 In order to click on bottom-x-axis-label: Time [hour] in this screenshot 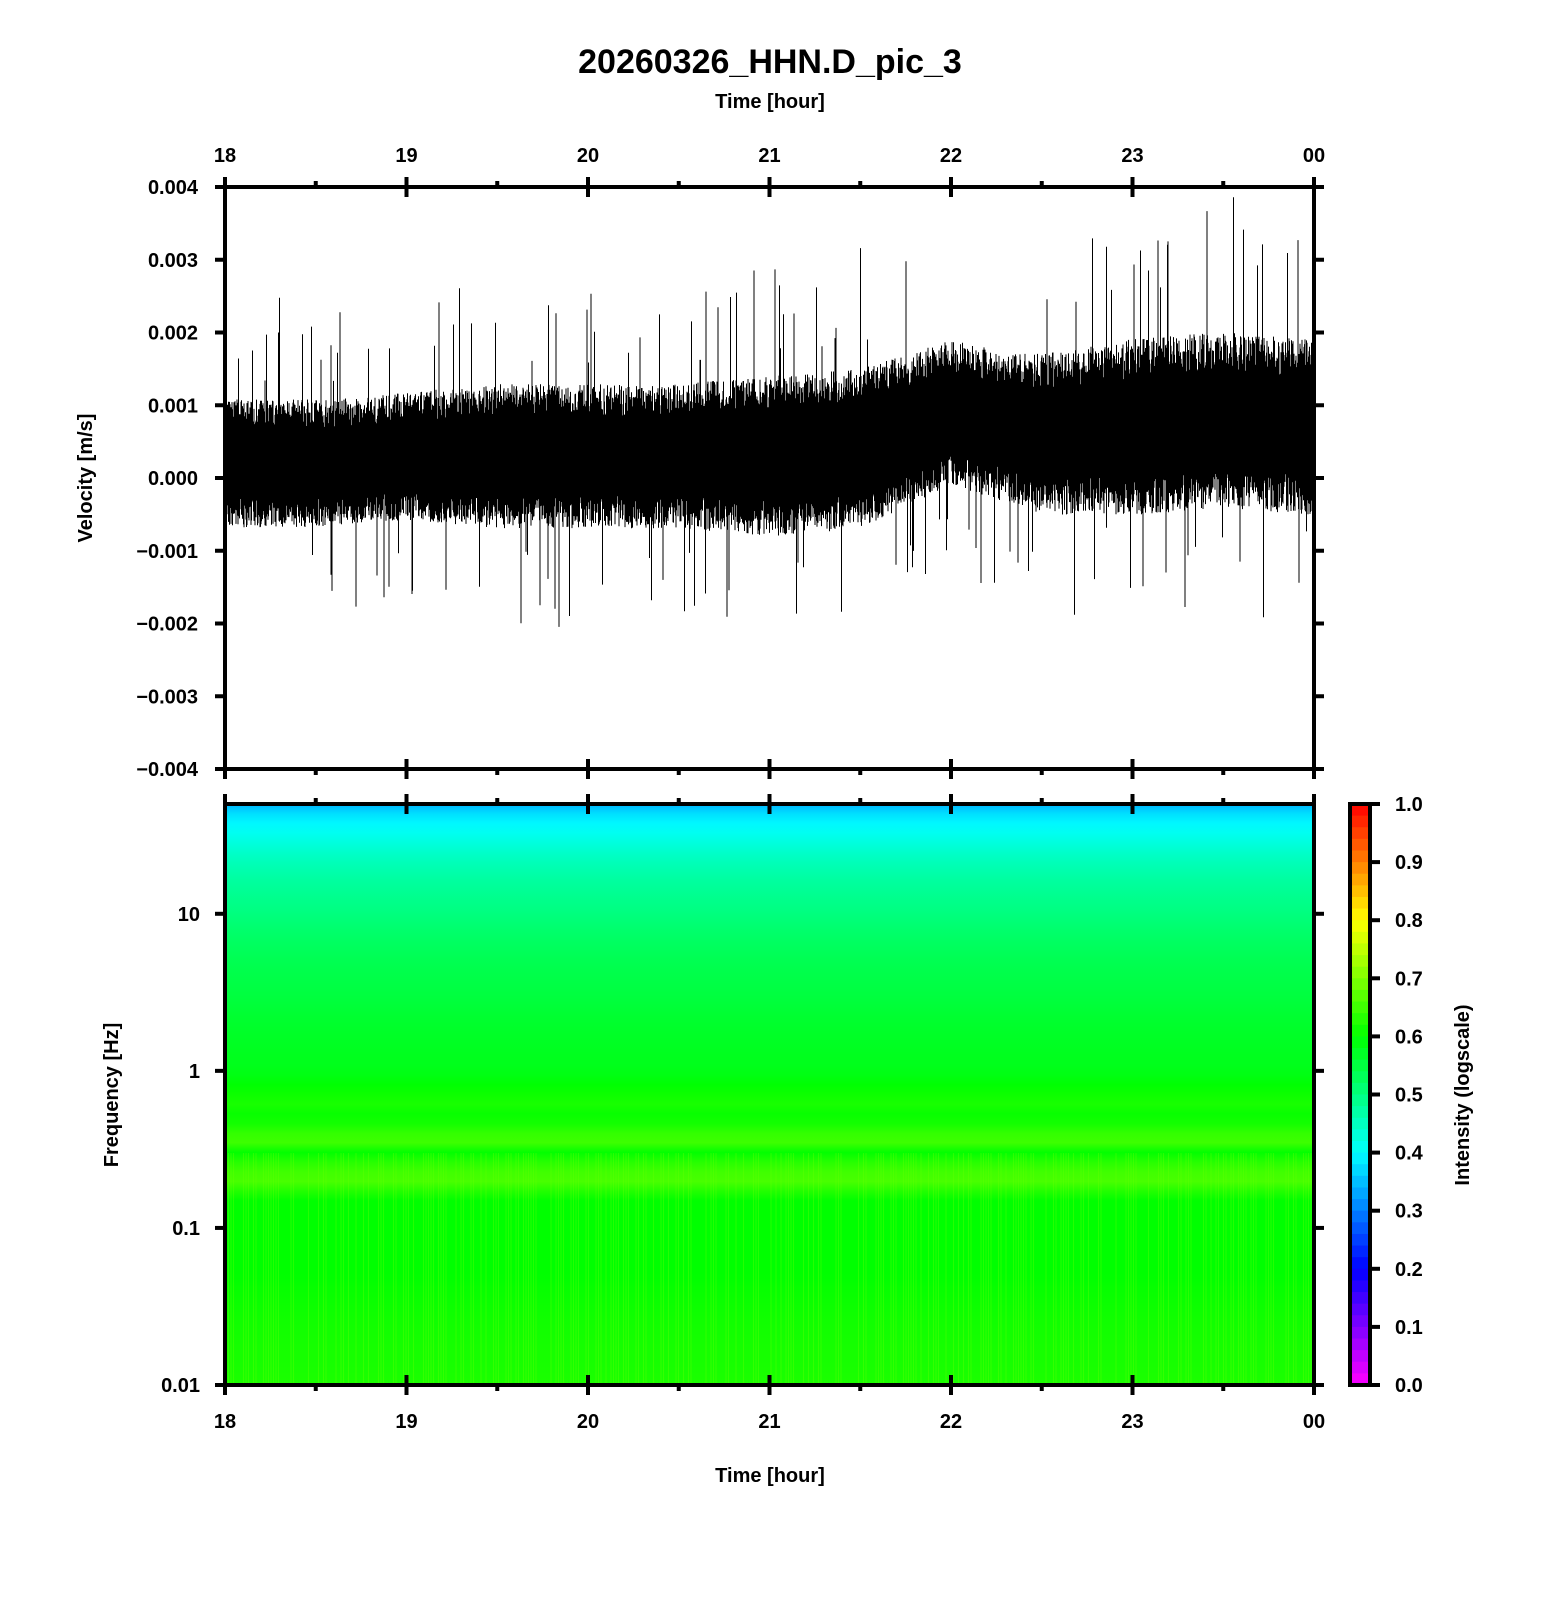, I will do `click(770, 1476)`.